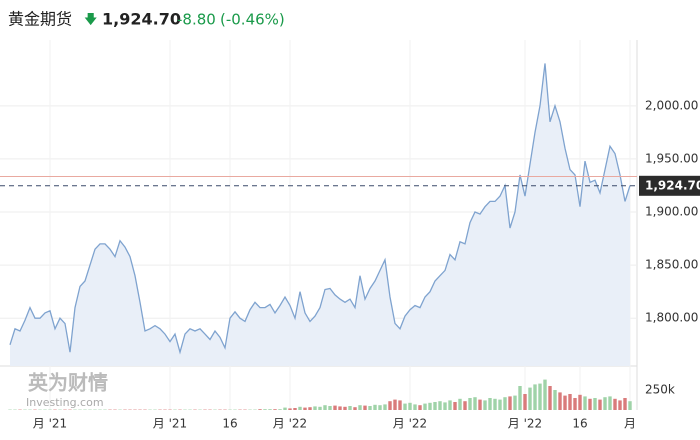  Describe the element at coordinates (90, 20) in the screenshot. I see `down-arrow: 🡇` at that location.